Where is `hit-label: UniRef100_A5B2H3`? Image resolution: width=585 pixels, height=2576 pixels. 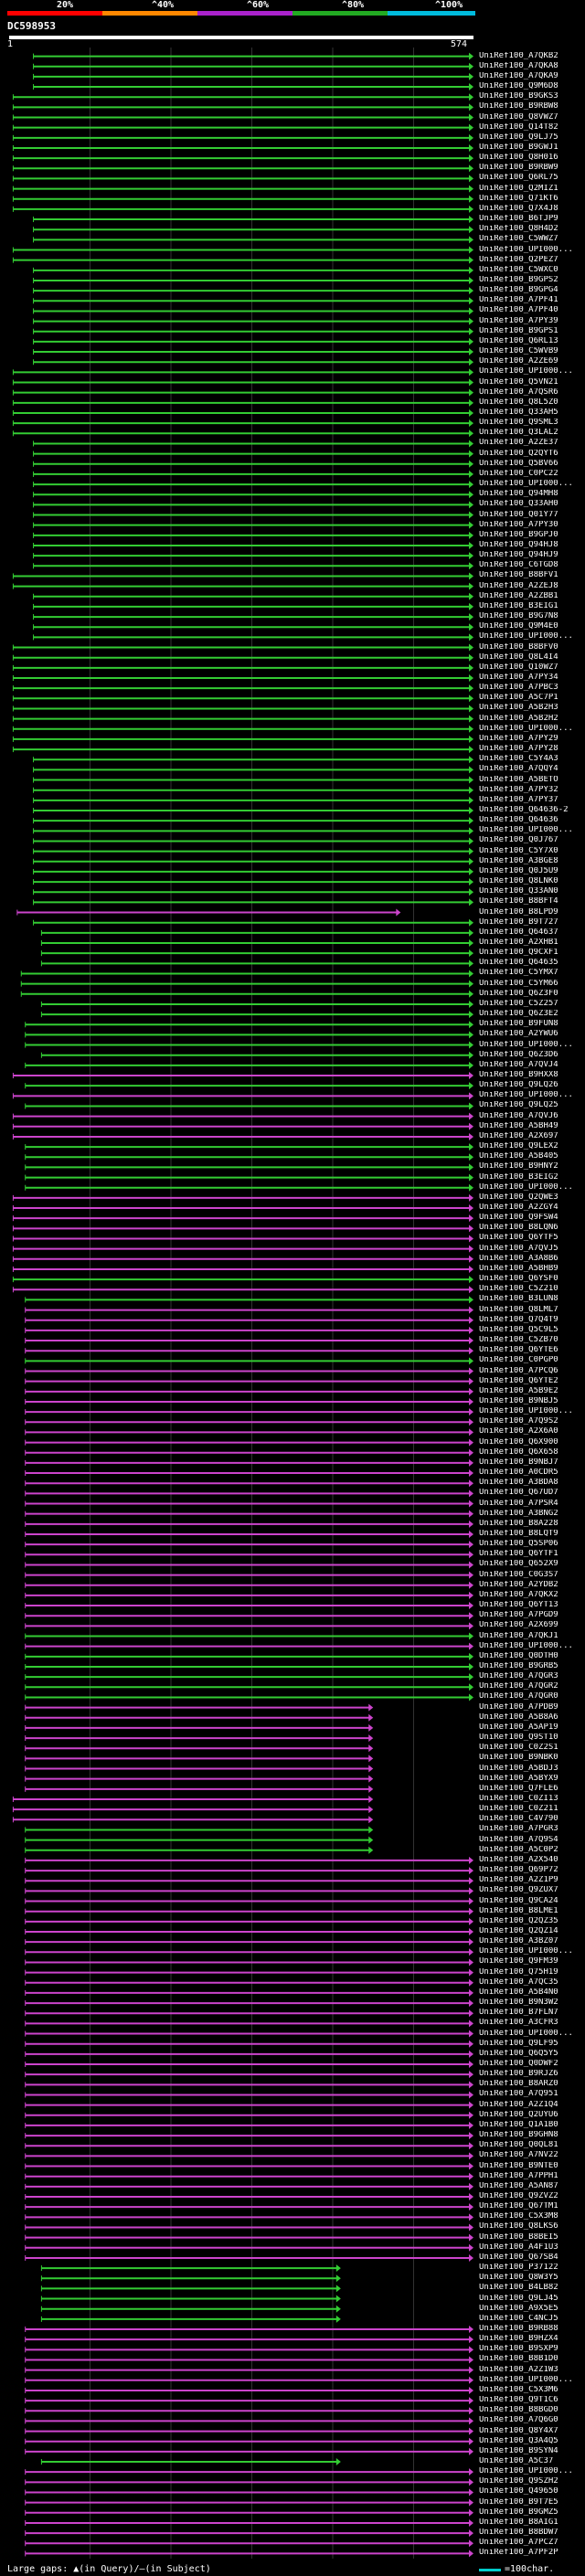
hit-label: UniRef100_A5B2H3 is located at coordinates (518, 708).